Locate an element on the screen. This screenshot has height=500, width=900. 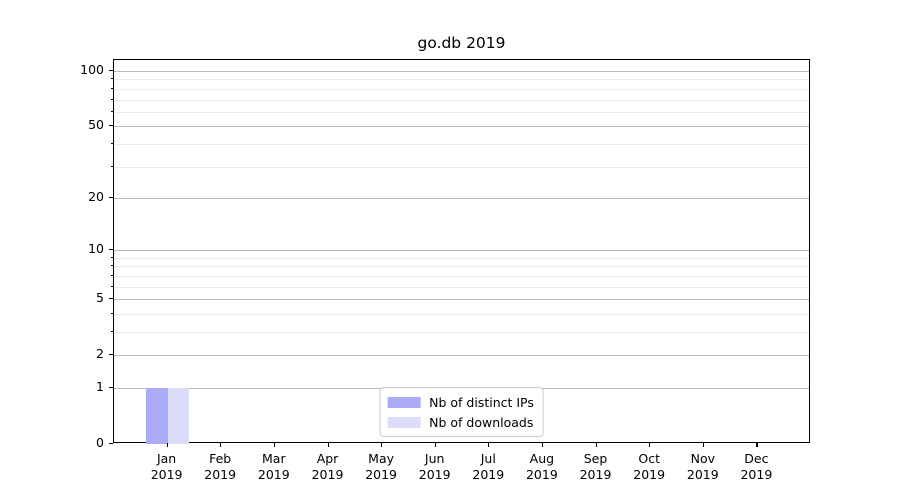
x-tick-label: Mar 2019 is located at coordinates (273, 466).